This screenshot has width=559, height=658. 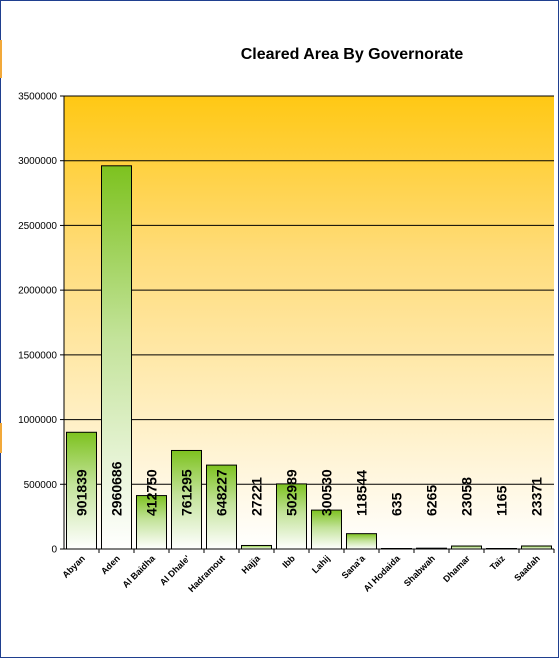 What do you see at coordinates (251, 564) in the screenshot?
I see `x-tick-label: Hajja` at bounding box center [251, 564].